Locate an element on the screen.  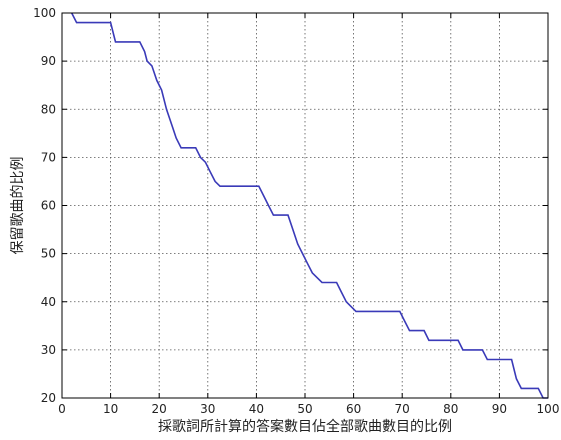
y-tick-label: 50 is located at coordinates (48, 254).